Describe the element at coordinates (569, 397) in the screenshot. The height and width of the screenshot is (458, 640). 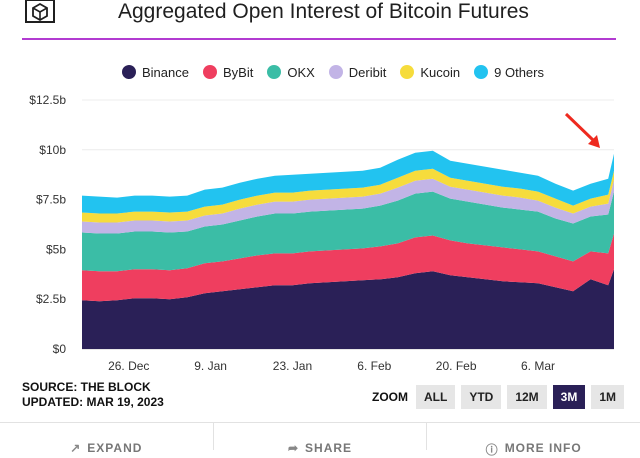
I see `zoom-3m-button: 3M` at that location.